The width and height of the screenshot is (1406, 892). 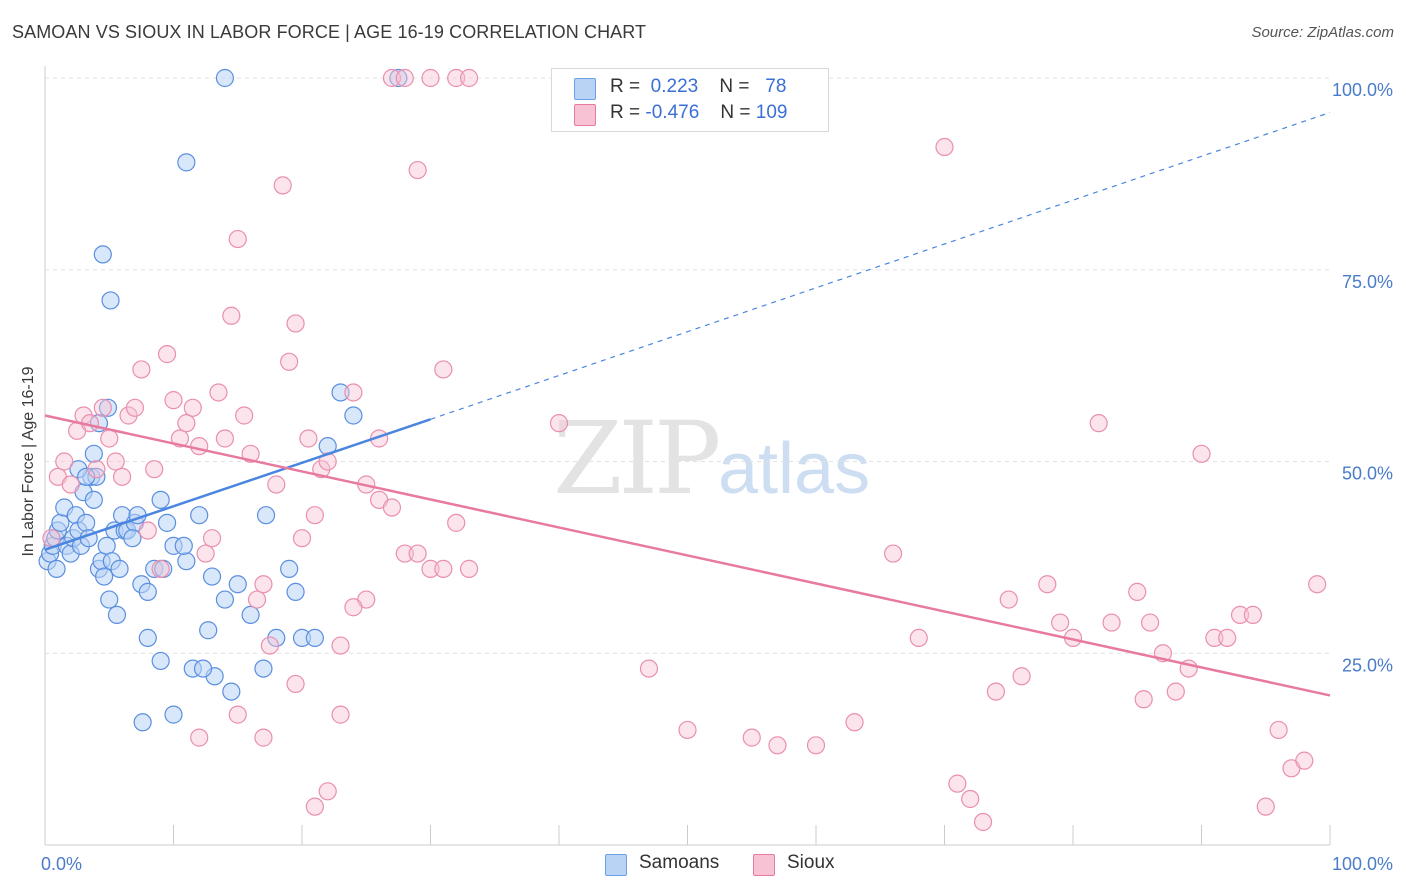 I want to click on x-tick-label: 100.0%, so click(x=1362, y=864).